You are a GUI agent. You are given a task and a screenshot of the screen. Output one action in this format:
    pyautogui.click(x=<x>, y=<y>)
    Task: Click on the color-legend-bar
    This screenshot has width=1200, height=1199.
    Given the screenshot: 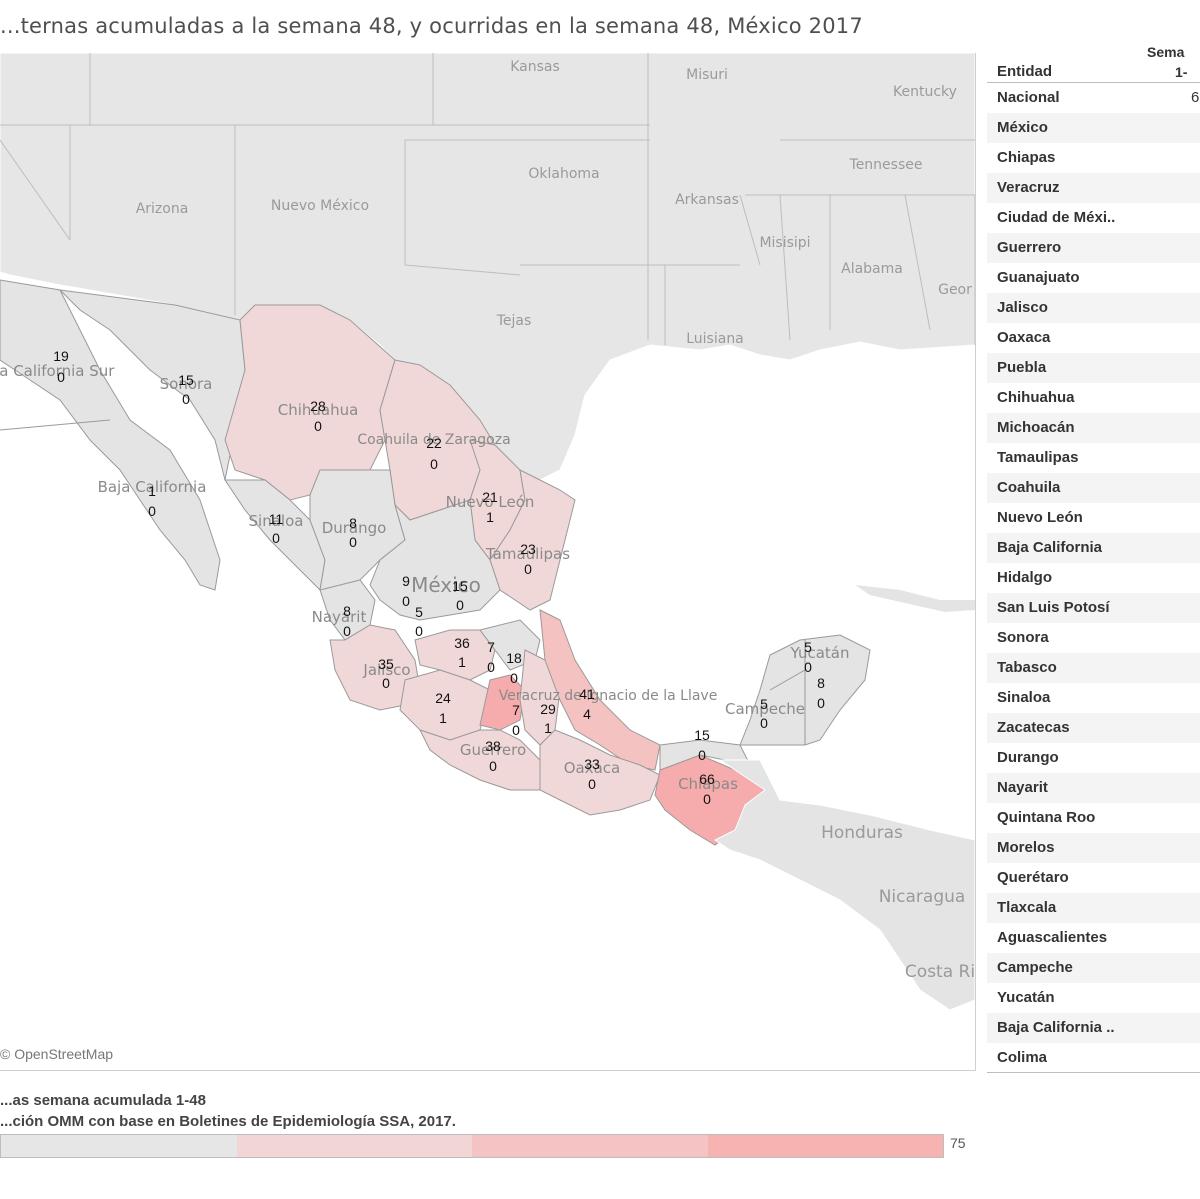 What is the action you would take?
    pyautogui.click(x=472, y=1146)
    